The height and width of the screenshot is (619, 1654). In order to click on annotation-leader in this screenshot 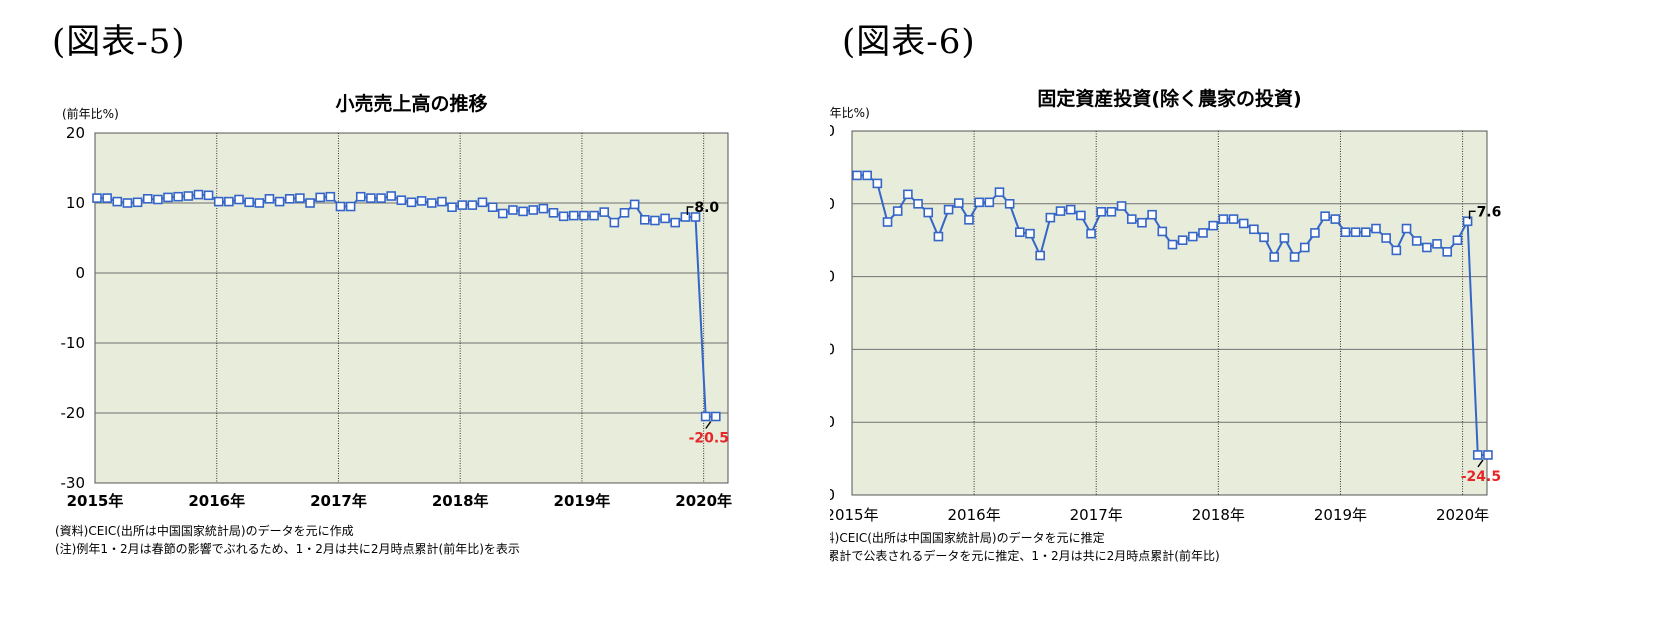, I will do `click(1472, 215)`.